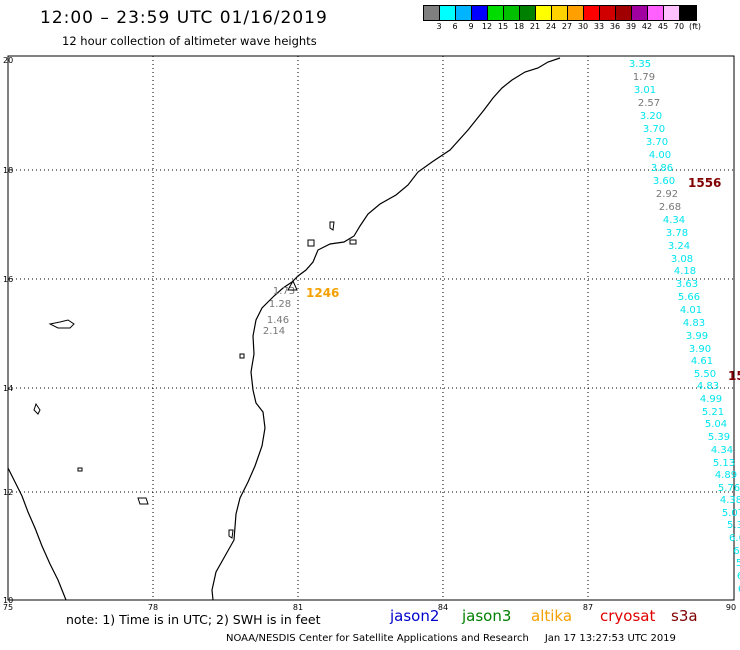 Image resolution: width=740 pixels, height=650 pixels. I want to click on wave-height-value: 4.01, so click(691, 310).